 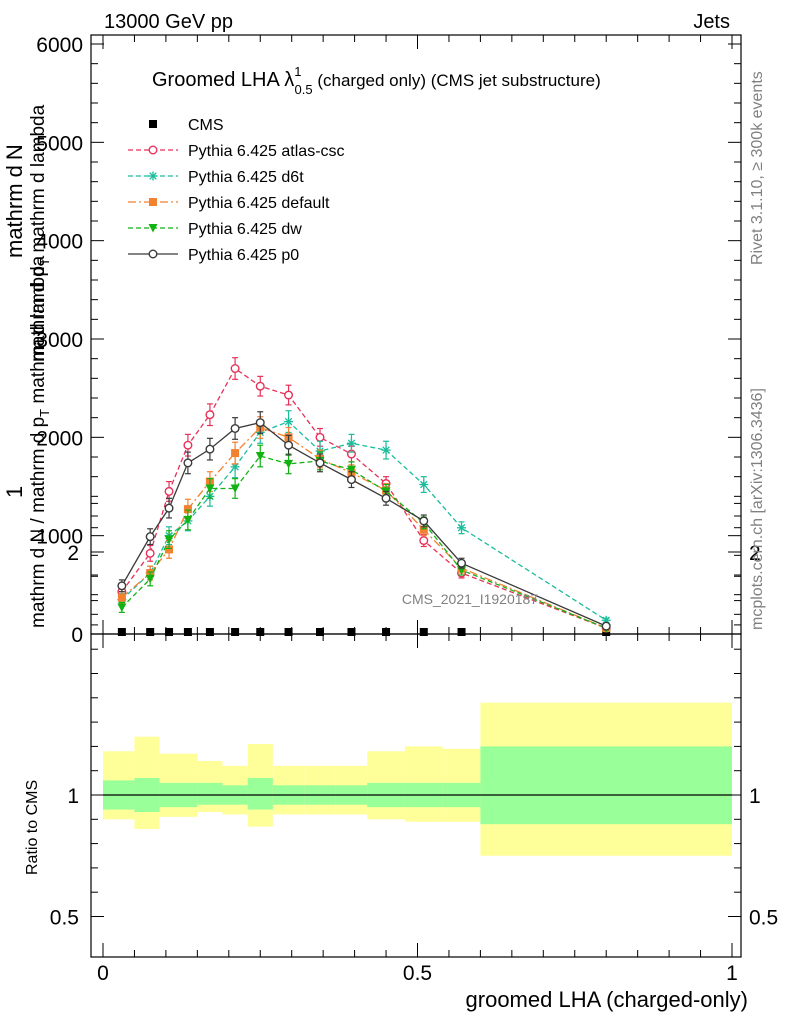 What do you see at coordinates (59, 242) in the screenshot?
I see `y-tick-label: 4000` at bounding box center [59, 242].